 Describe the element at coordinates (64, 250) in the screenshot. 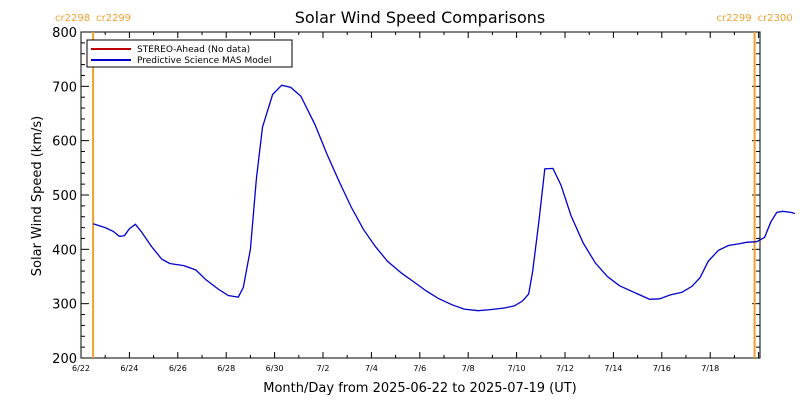

I see `y-tick-label: 400` at that location.